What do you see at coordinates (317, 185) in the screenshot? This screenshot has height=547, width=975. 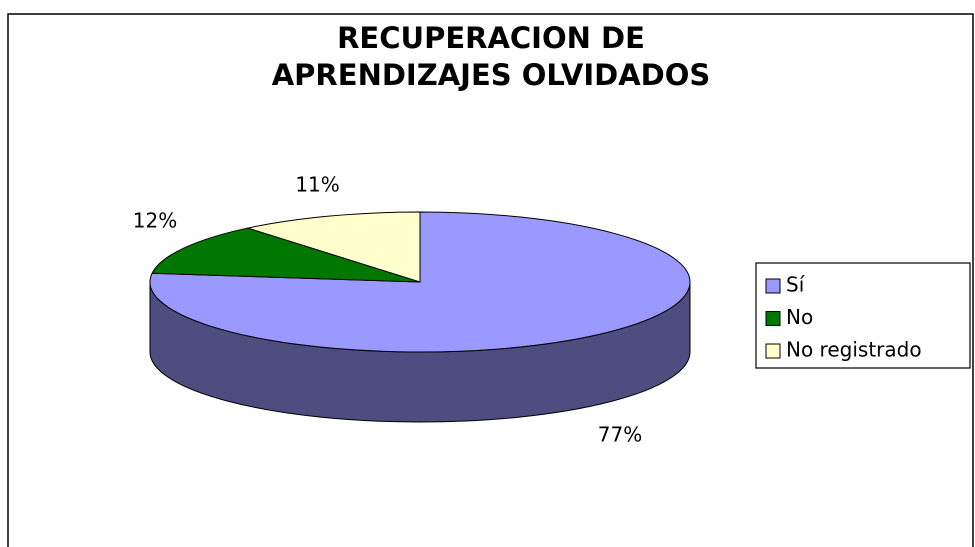 I see `data-label: 11%` at bounding box center [317, 185].